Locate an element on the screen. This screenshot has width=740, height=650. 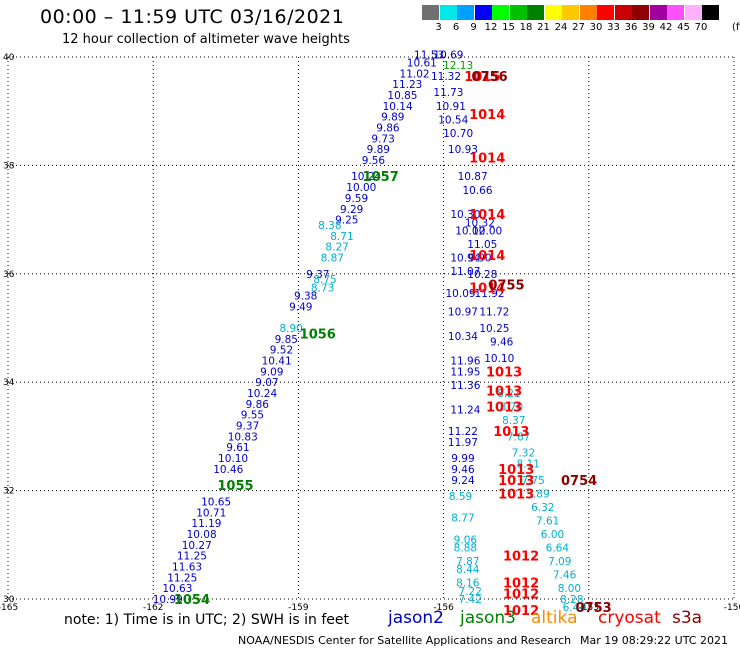
track-time-label: 1015 is located at coordinates (482, 77).